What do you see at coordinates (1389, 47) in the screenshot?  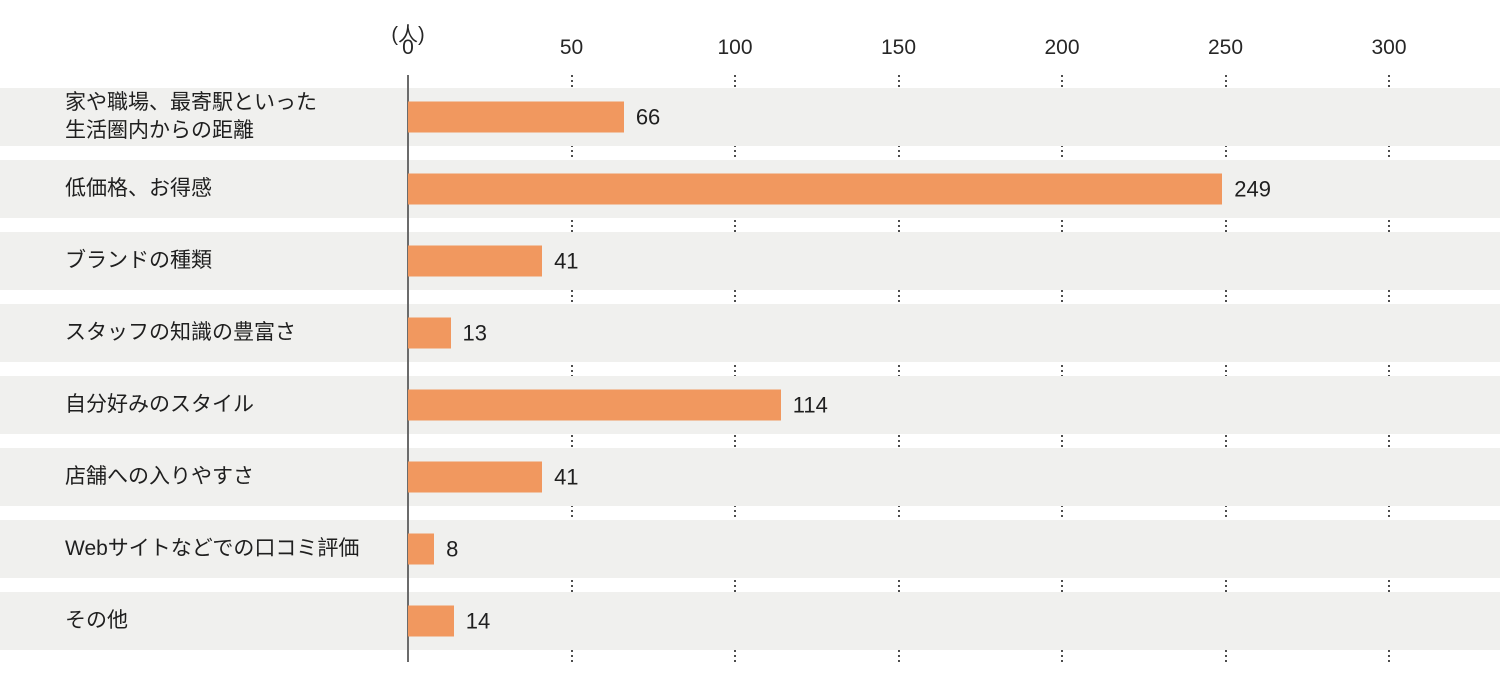 I see `x-tick-label: 300` at bounding box center [1389, 47].